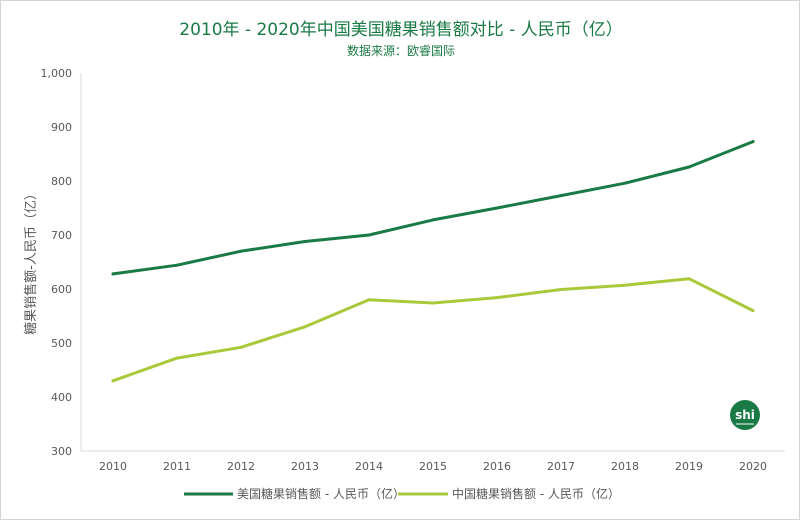  I want to click on chart-subtitle: 数据来源：欧睿国际, so click(401, 50).